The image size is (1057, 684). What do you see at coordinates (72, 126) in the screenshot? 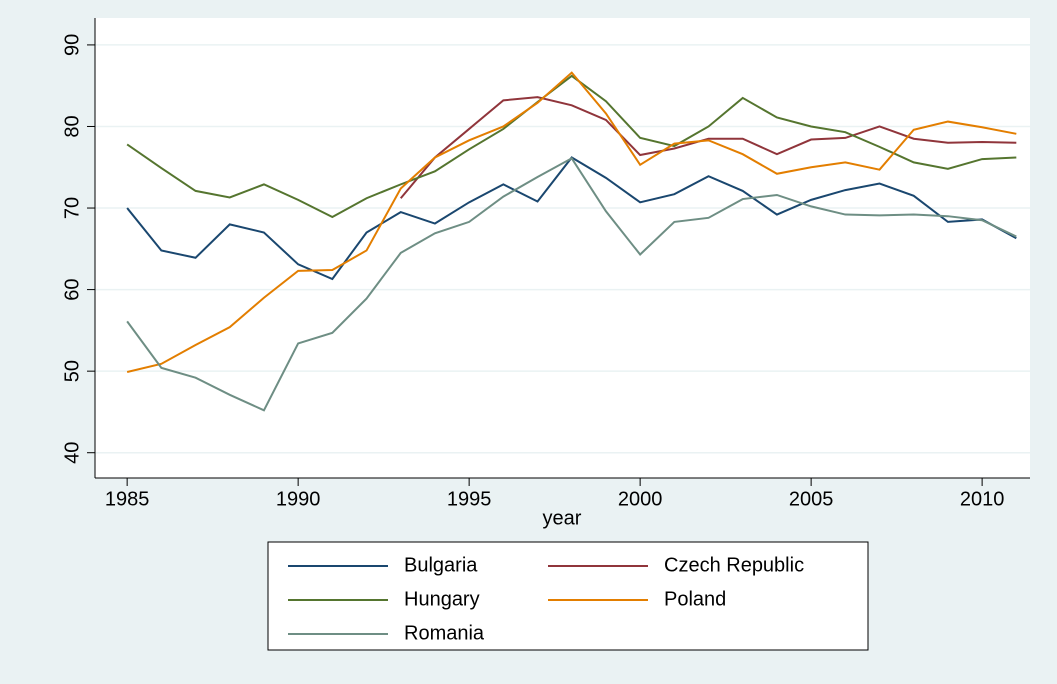
I see `y-tick-label: 80` at bounding box center [72, 126].